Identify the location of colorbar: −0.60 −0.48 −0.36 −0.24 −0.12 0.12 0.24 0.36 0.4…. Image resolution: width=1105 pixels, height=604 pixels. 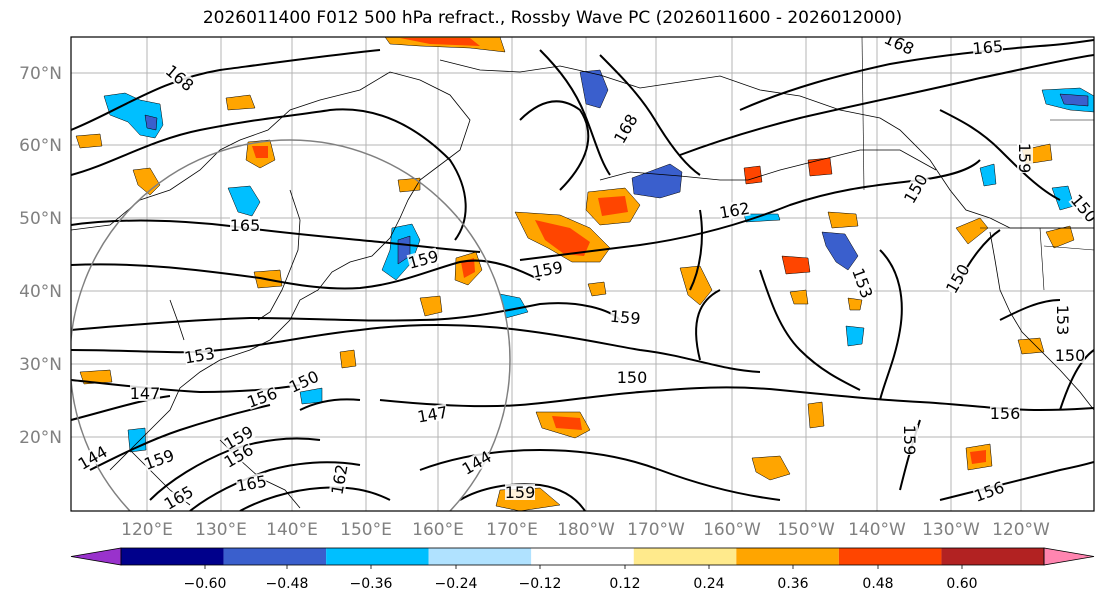
(582, 569).